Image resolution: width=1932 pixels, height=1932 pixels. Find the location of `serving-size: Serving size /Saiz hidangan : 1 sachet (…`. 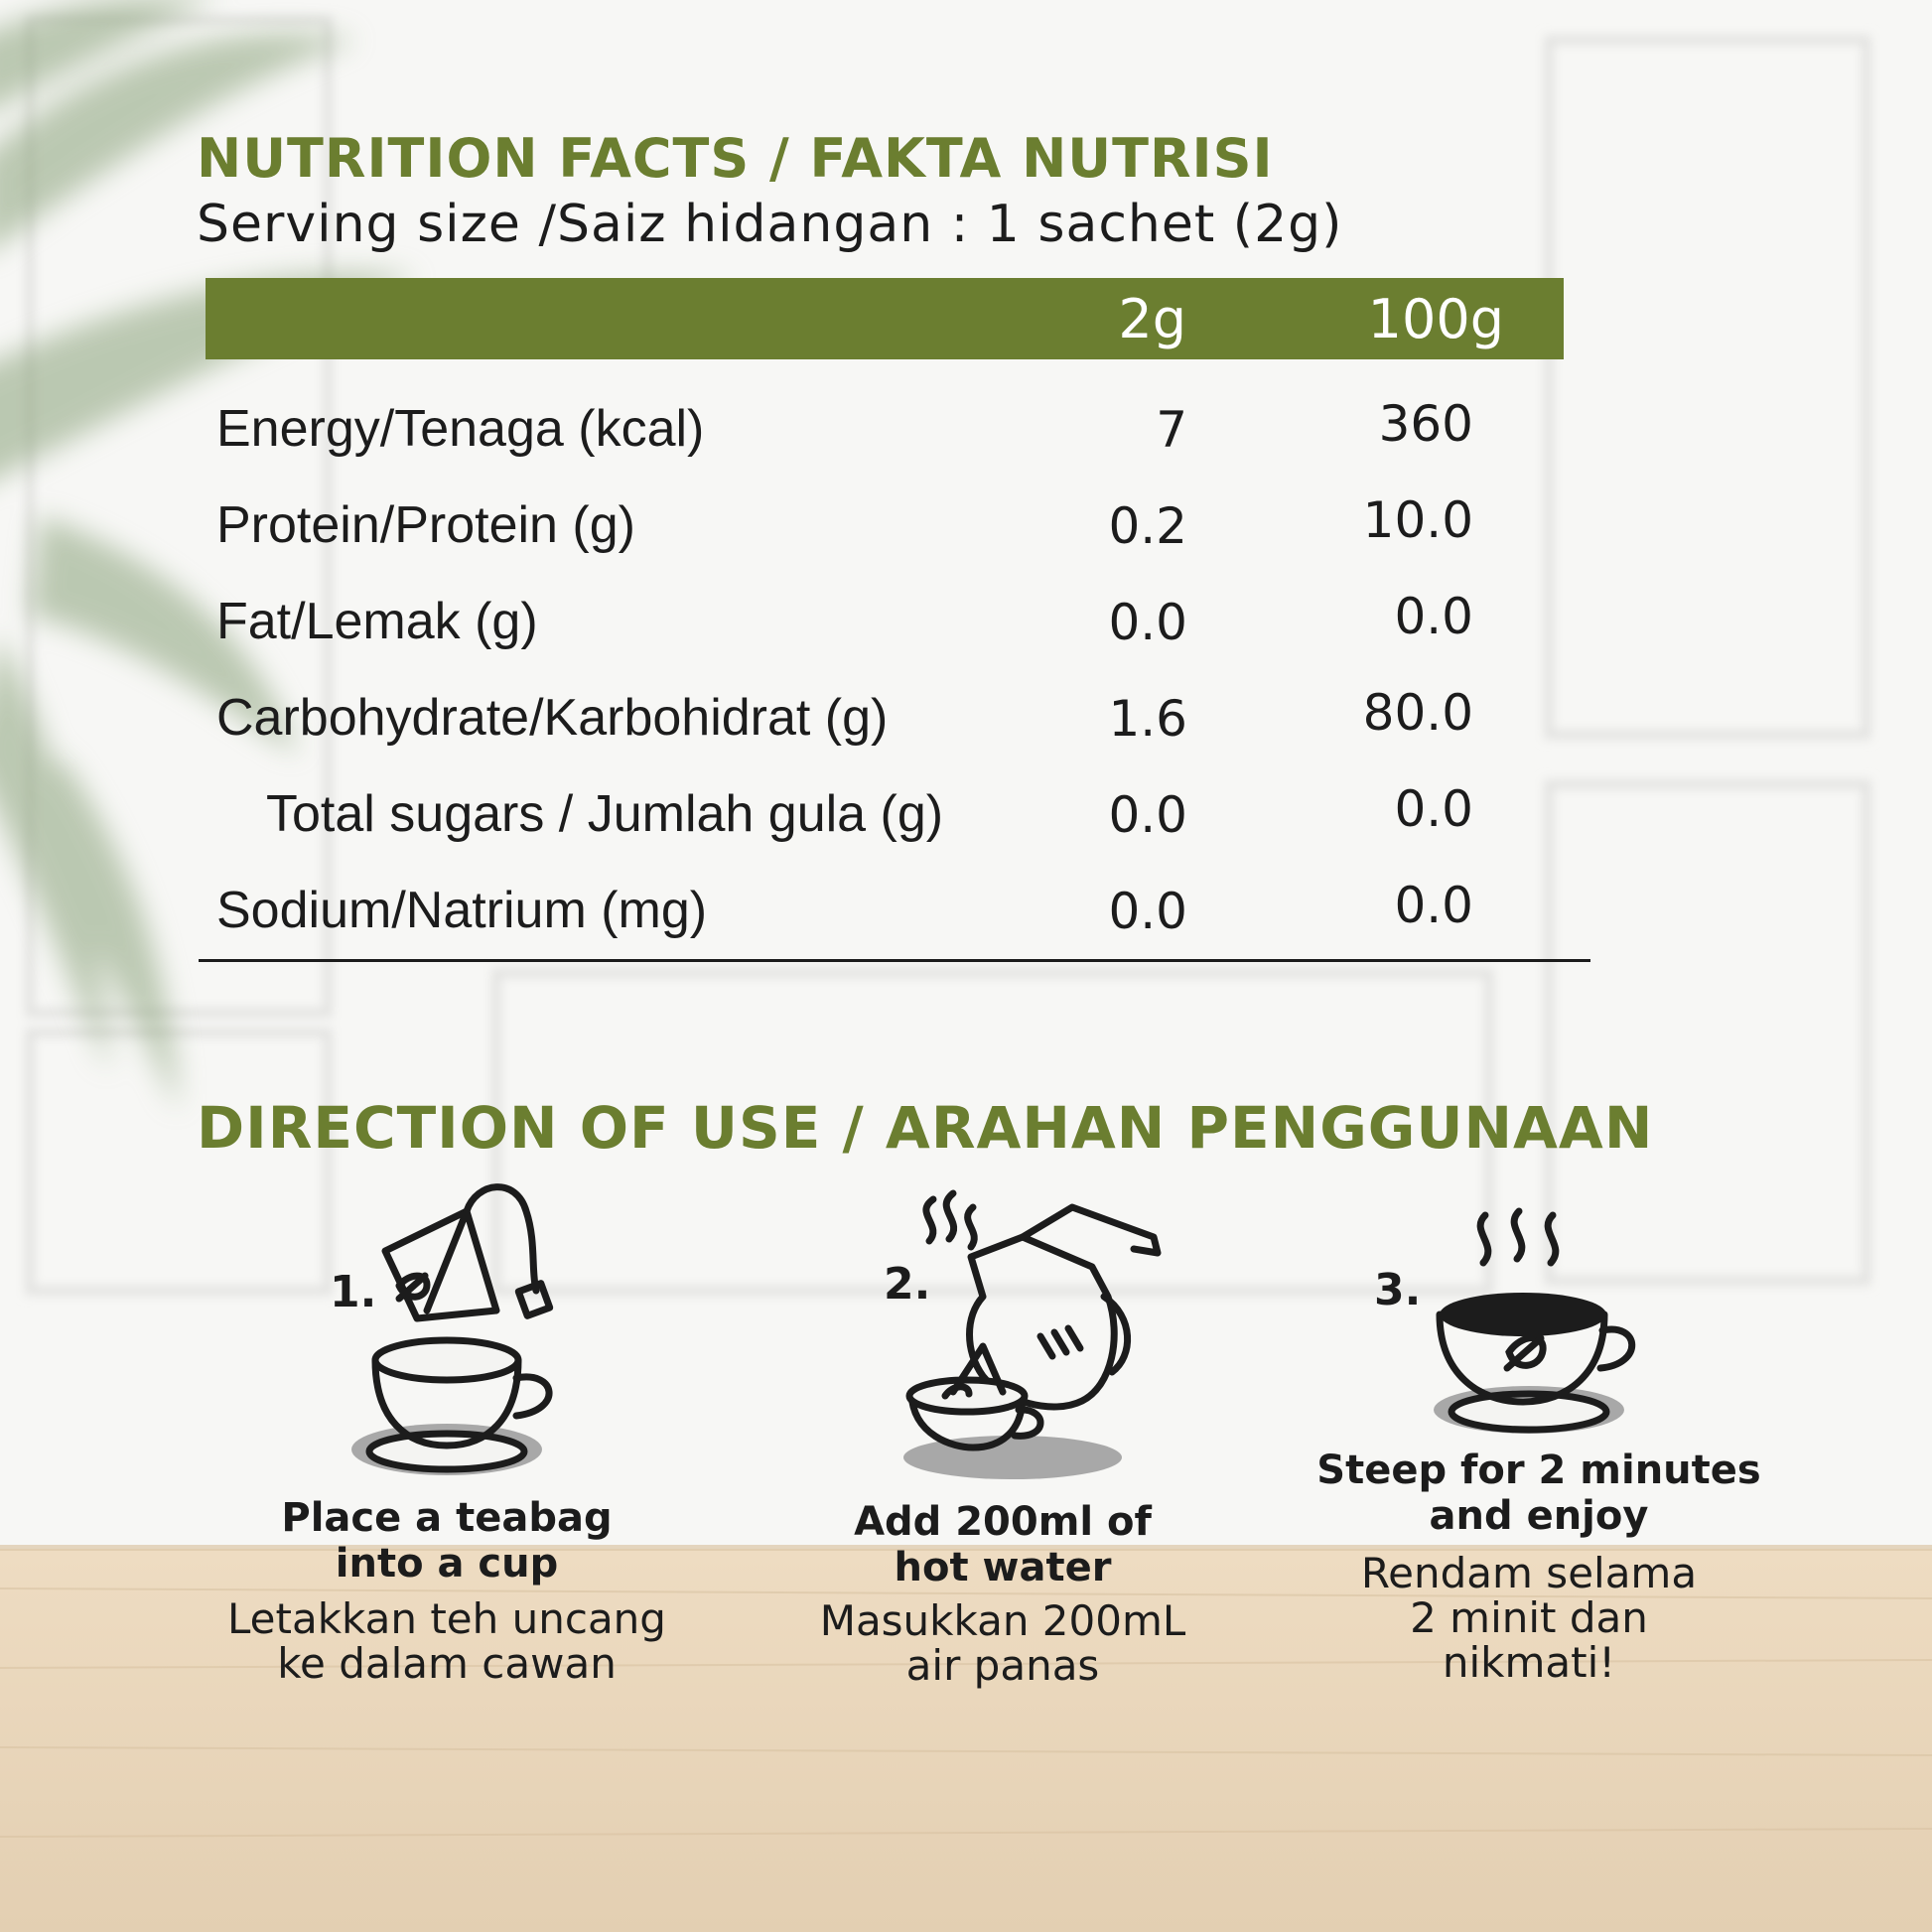

serving-size: Serving size /Saiz hidangan : 1 sachet (… is located at coordinates (770, 225).